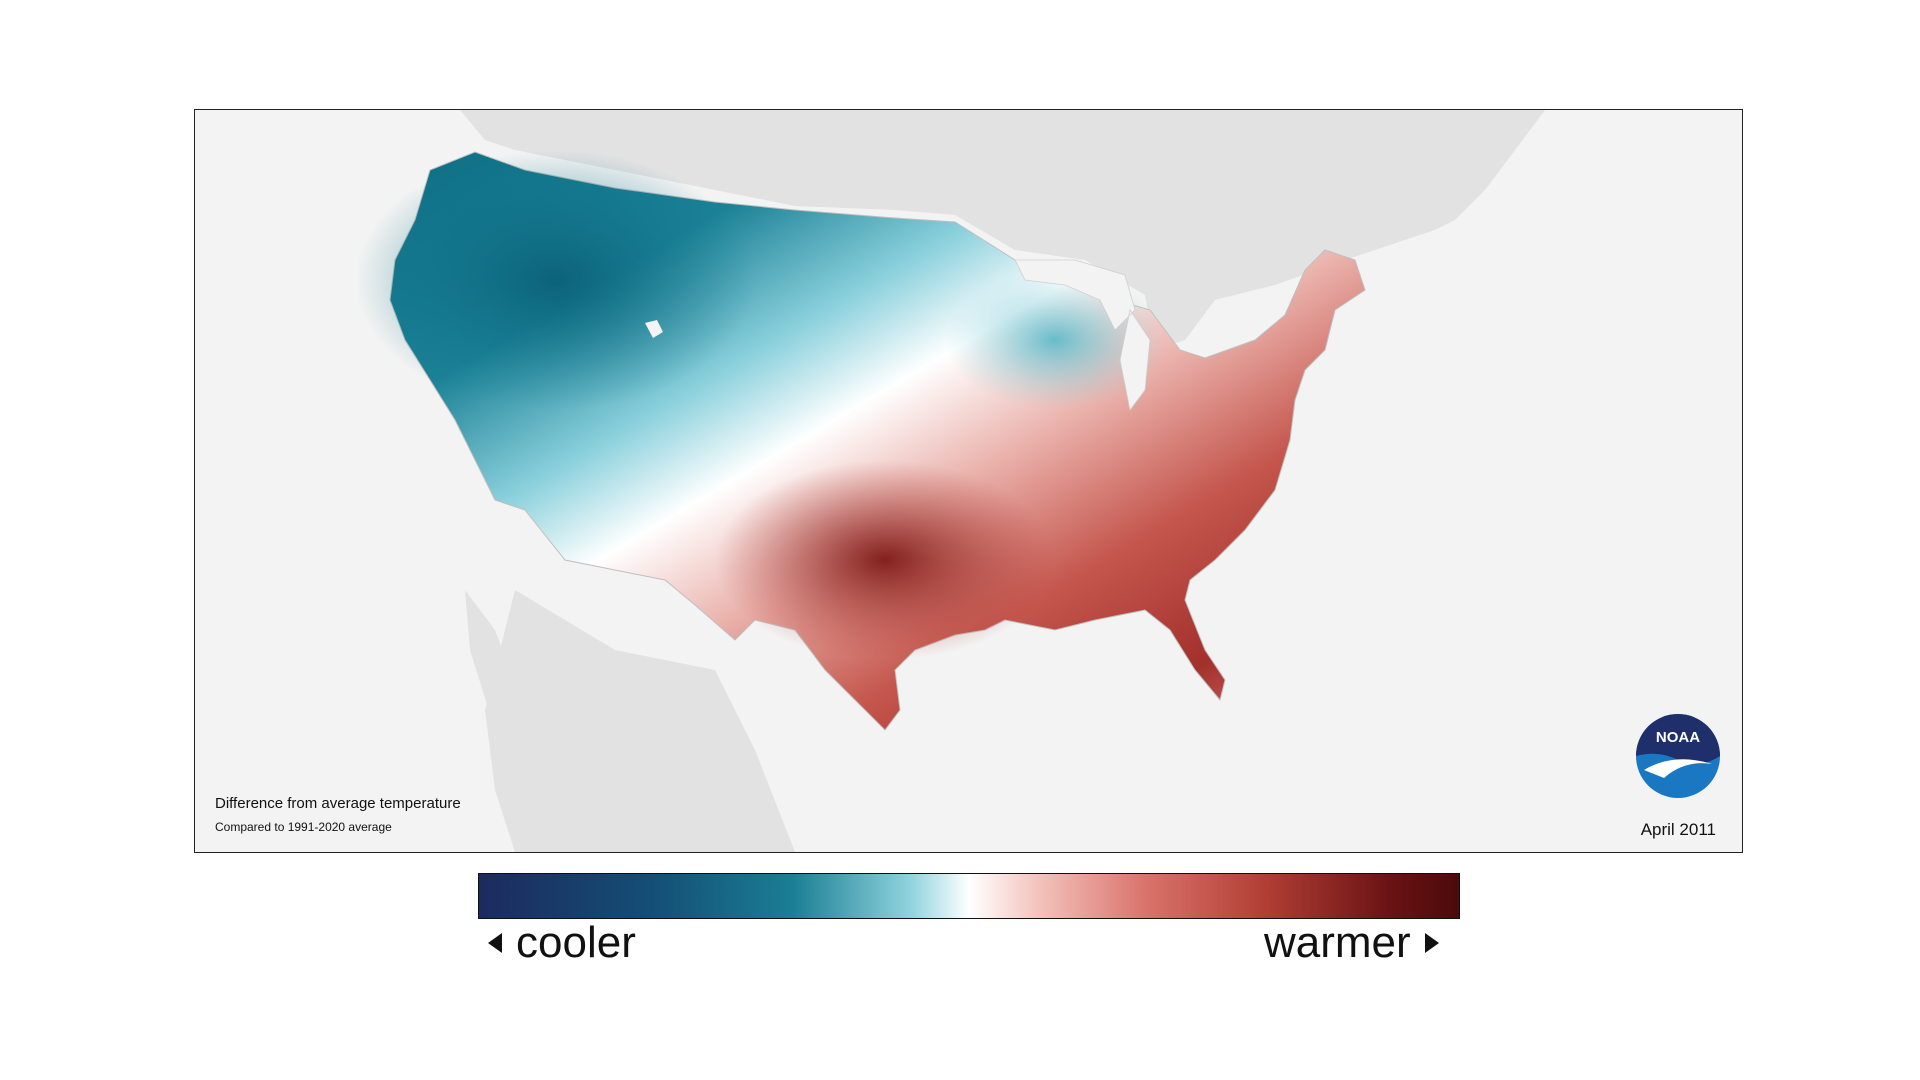 Image resolution: width=1920 pixels, height=1080 pixels. I want to click on map-caption-title: Difference from average temperature, so click(338, 803).